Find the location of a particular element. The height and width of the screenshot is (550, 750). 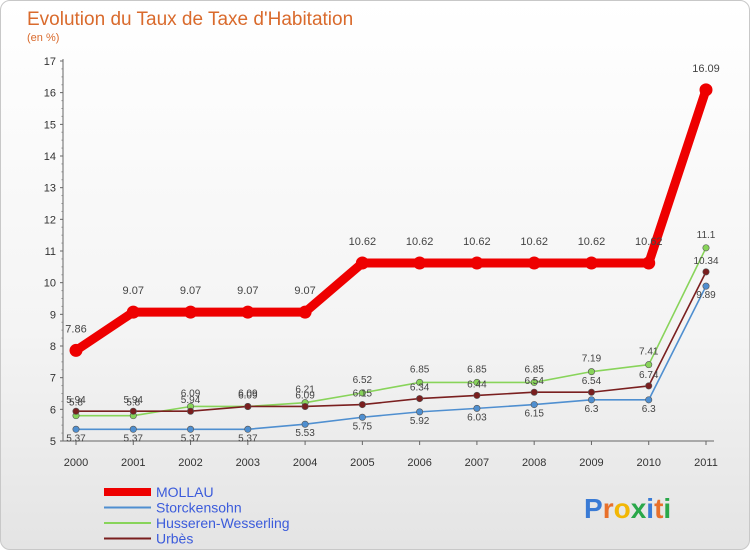

x-tick-label: 2004 is located at coordinates (305, 463).